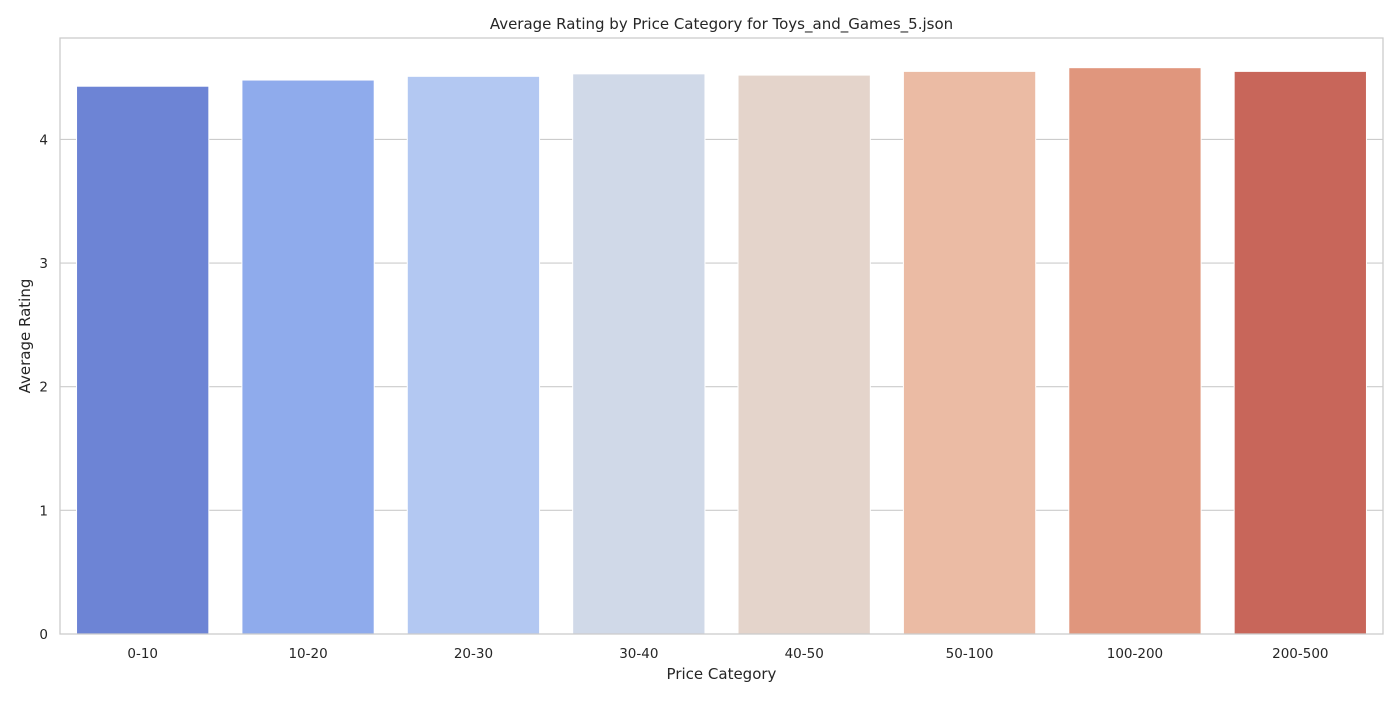  I want to click on x-tick-label: 0-10, so click(142, 654).